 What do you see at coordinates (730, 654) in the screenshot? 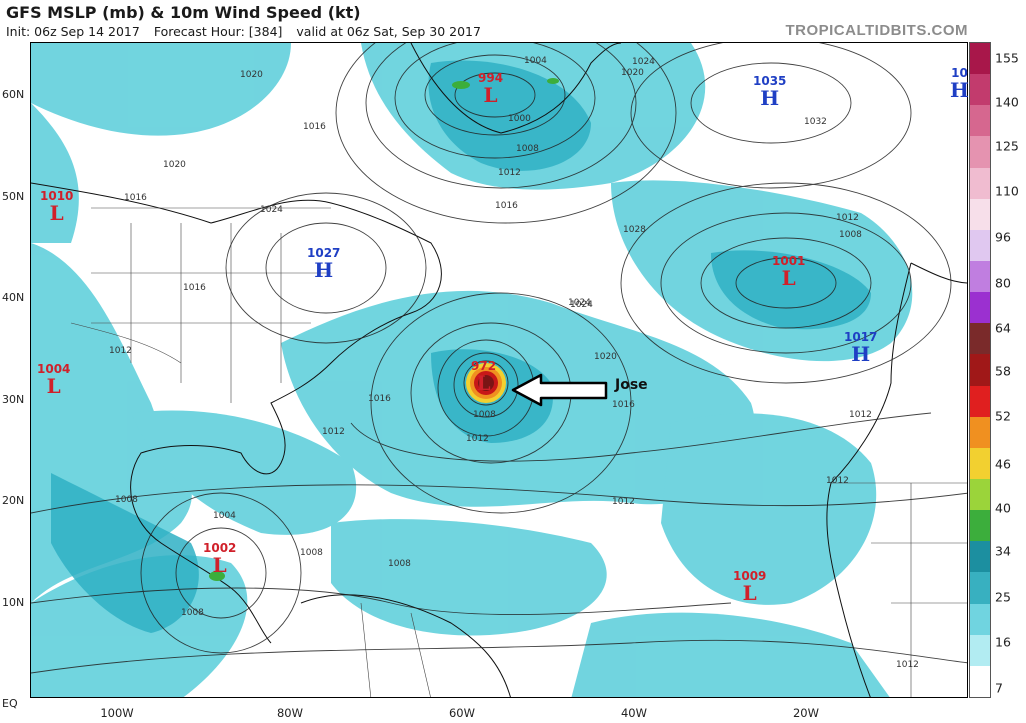
I see `wind-region-south-atlantic` at bounding box center [730, 654].